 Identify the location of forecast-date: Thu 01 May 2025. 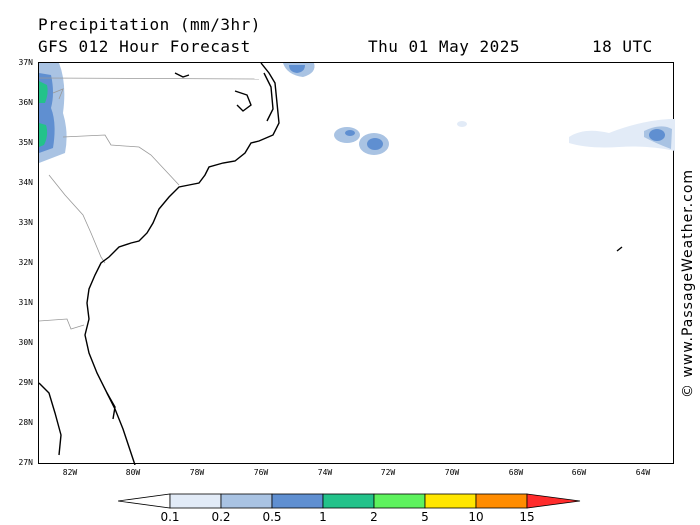
(444, 46).